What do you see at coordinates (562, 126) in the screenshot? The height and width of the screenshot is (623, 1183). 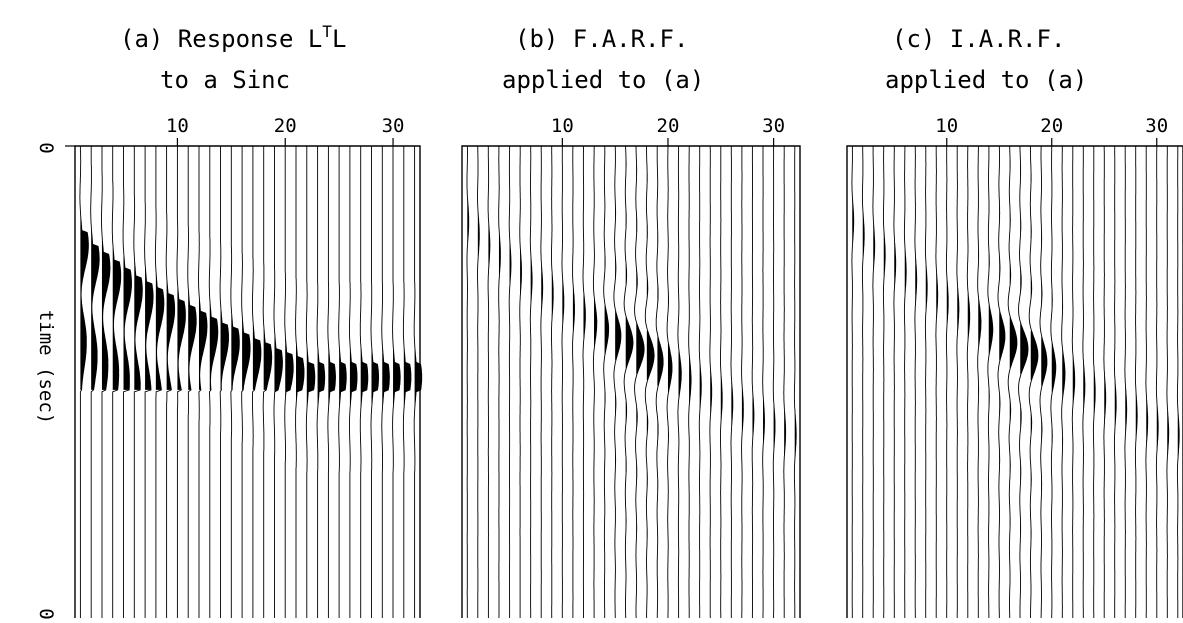 I see `x-tick-label: 10` at bounding box center [562, 126].